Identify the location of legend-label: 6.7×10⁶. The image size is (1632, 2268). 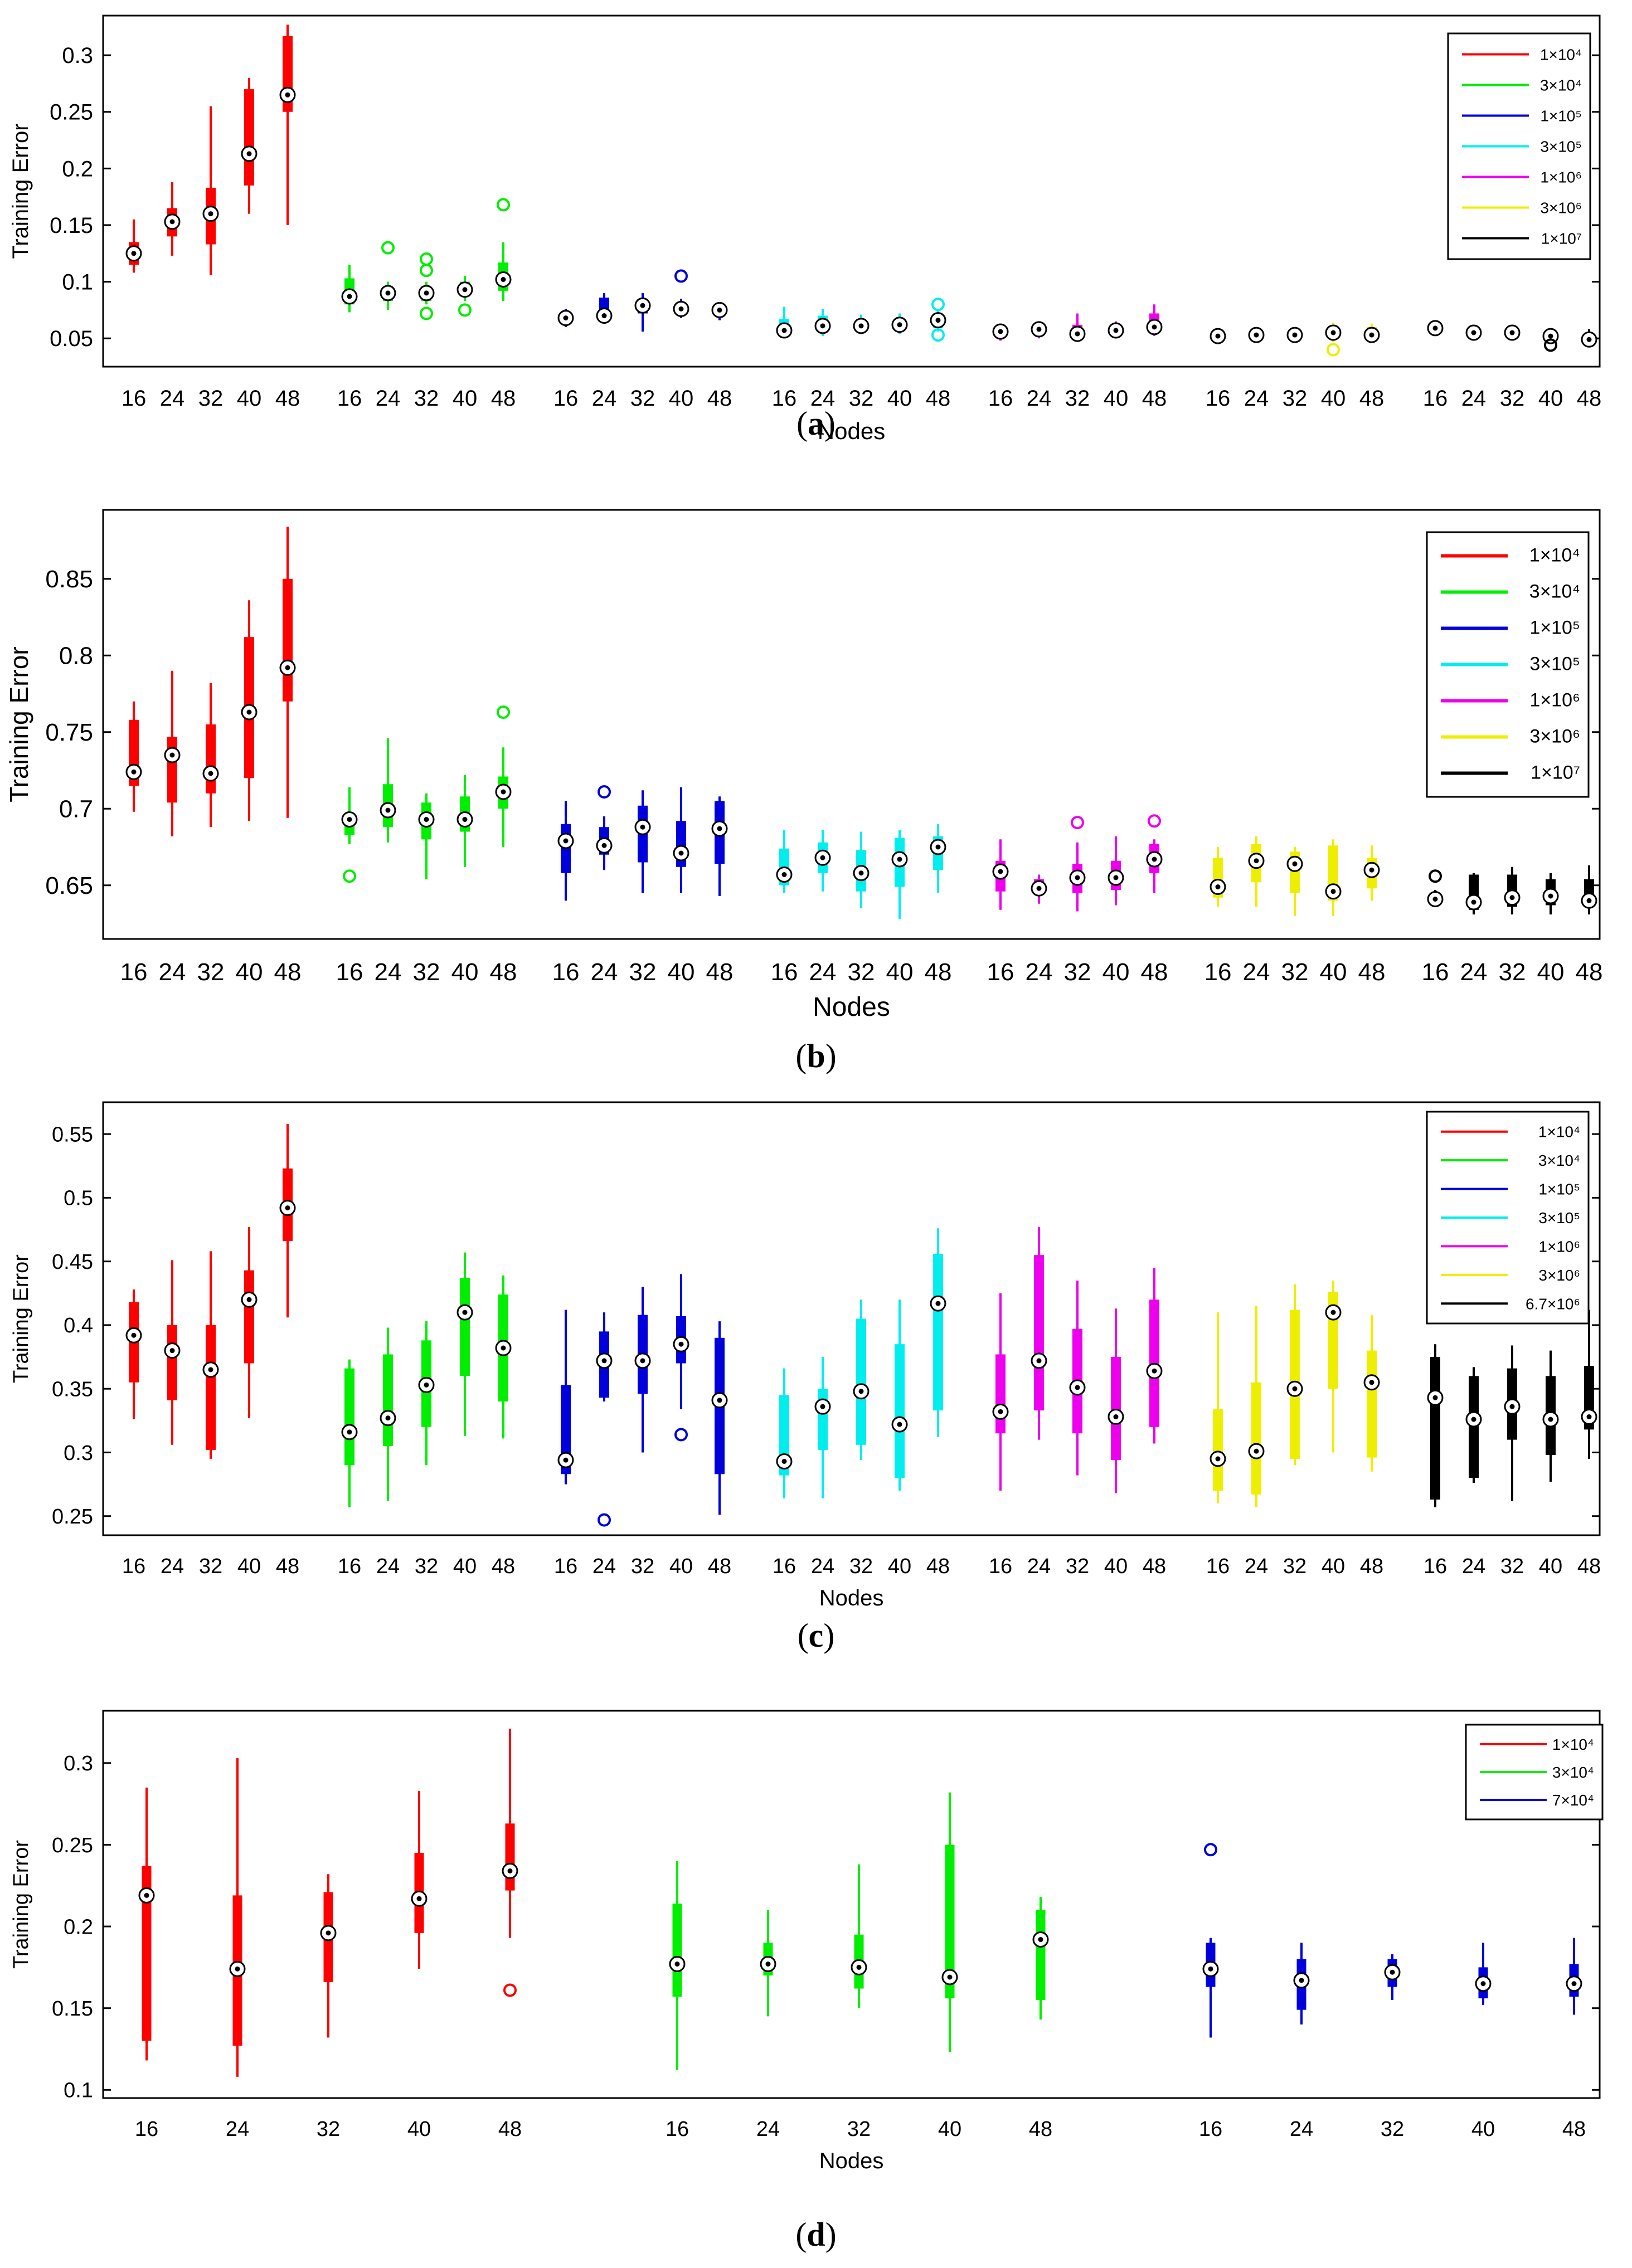
(1553, 1303).